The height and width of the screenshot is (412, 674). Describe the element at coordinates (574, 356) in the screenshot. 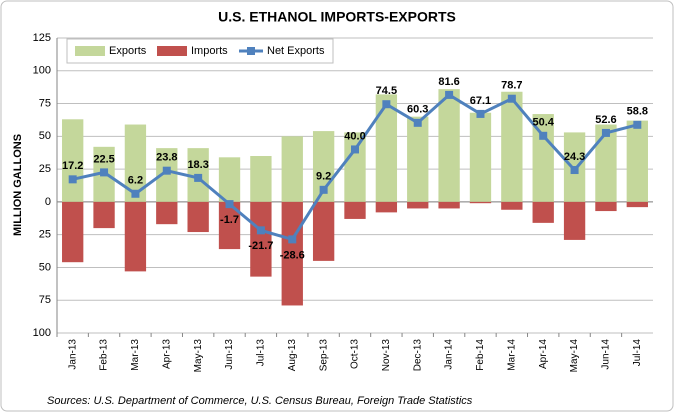

I see `x-tick-label: May-14` at that location.